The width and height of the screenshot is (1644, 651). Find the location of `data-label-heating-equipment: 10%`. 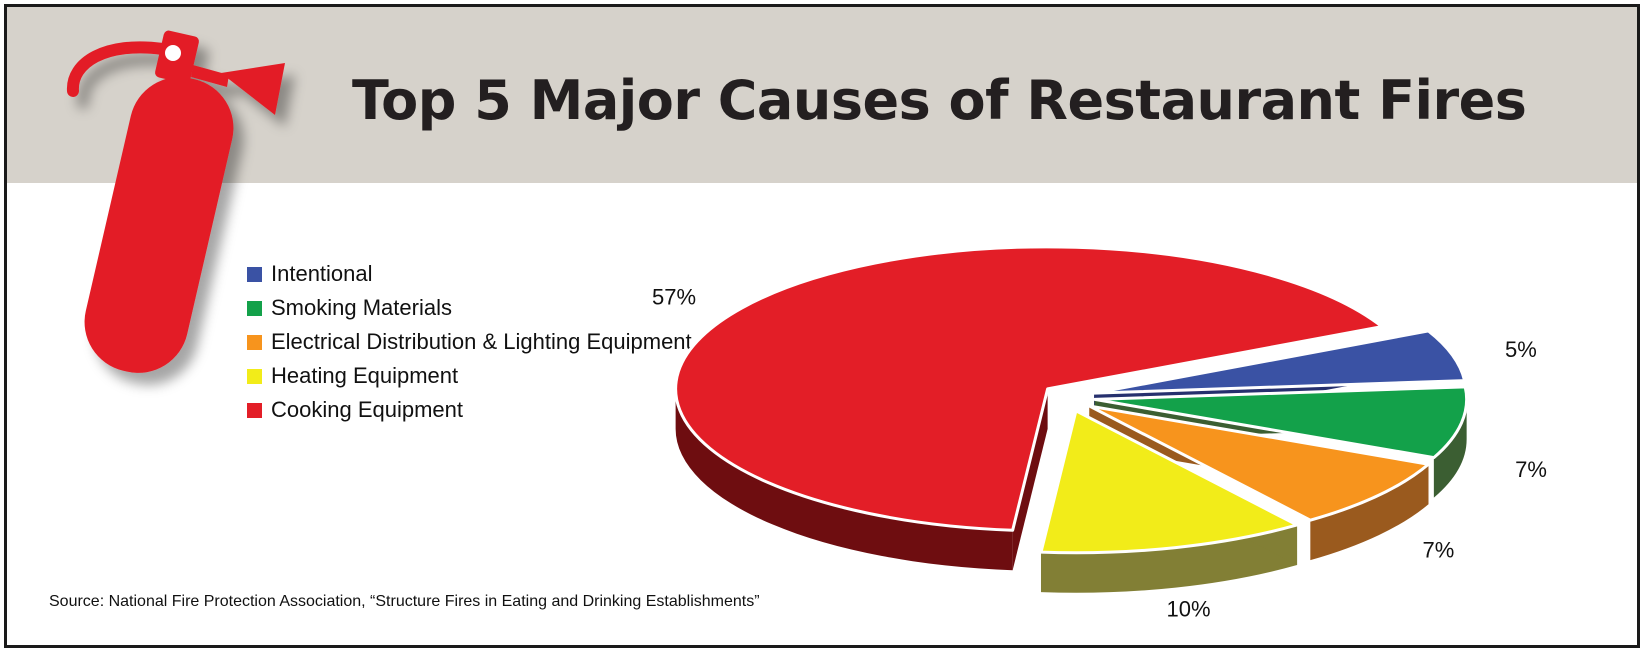

data-label-heating-equipment: 10% is located at coordinates (1189, 608).